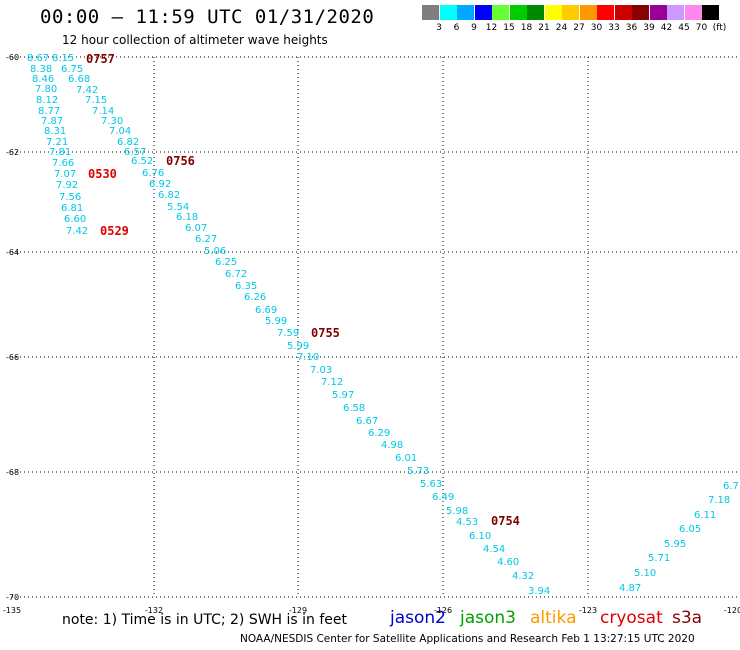 The height and width of the screenshot is (650, 740). Describe the element at coordinates (544, 28) in the screenshot. I see `legend-label: 21` at that location.